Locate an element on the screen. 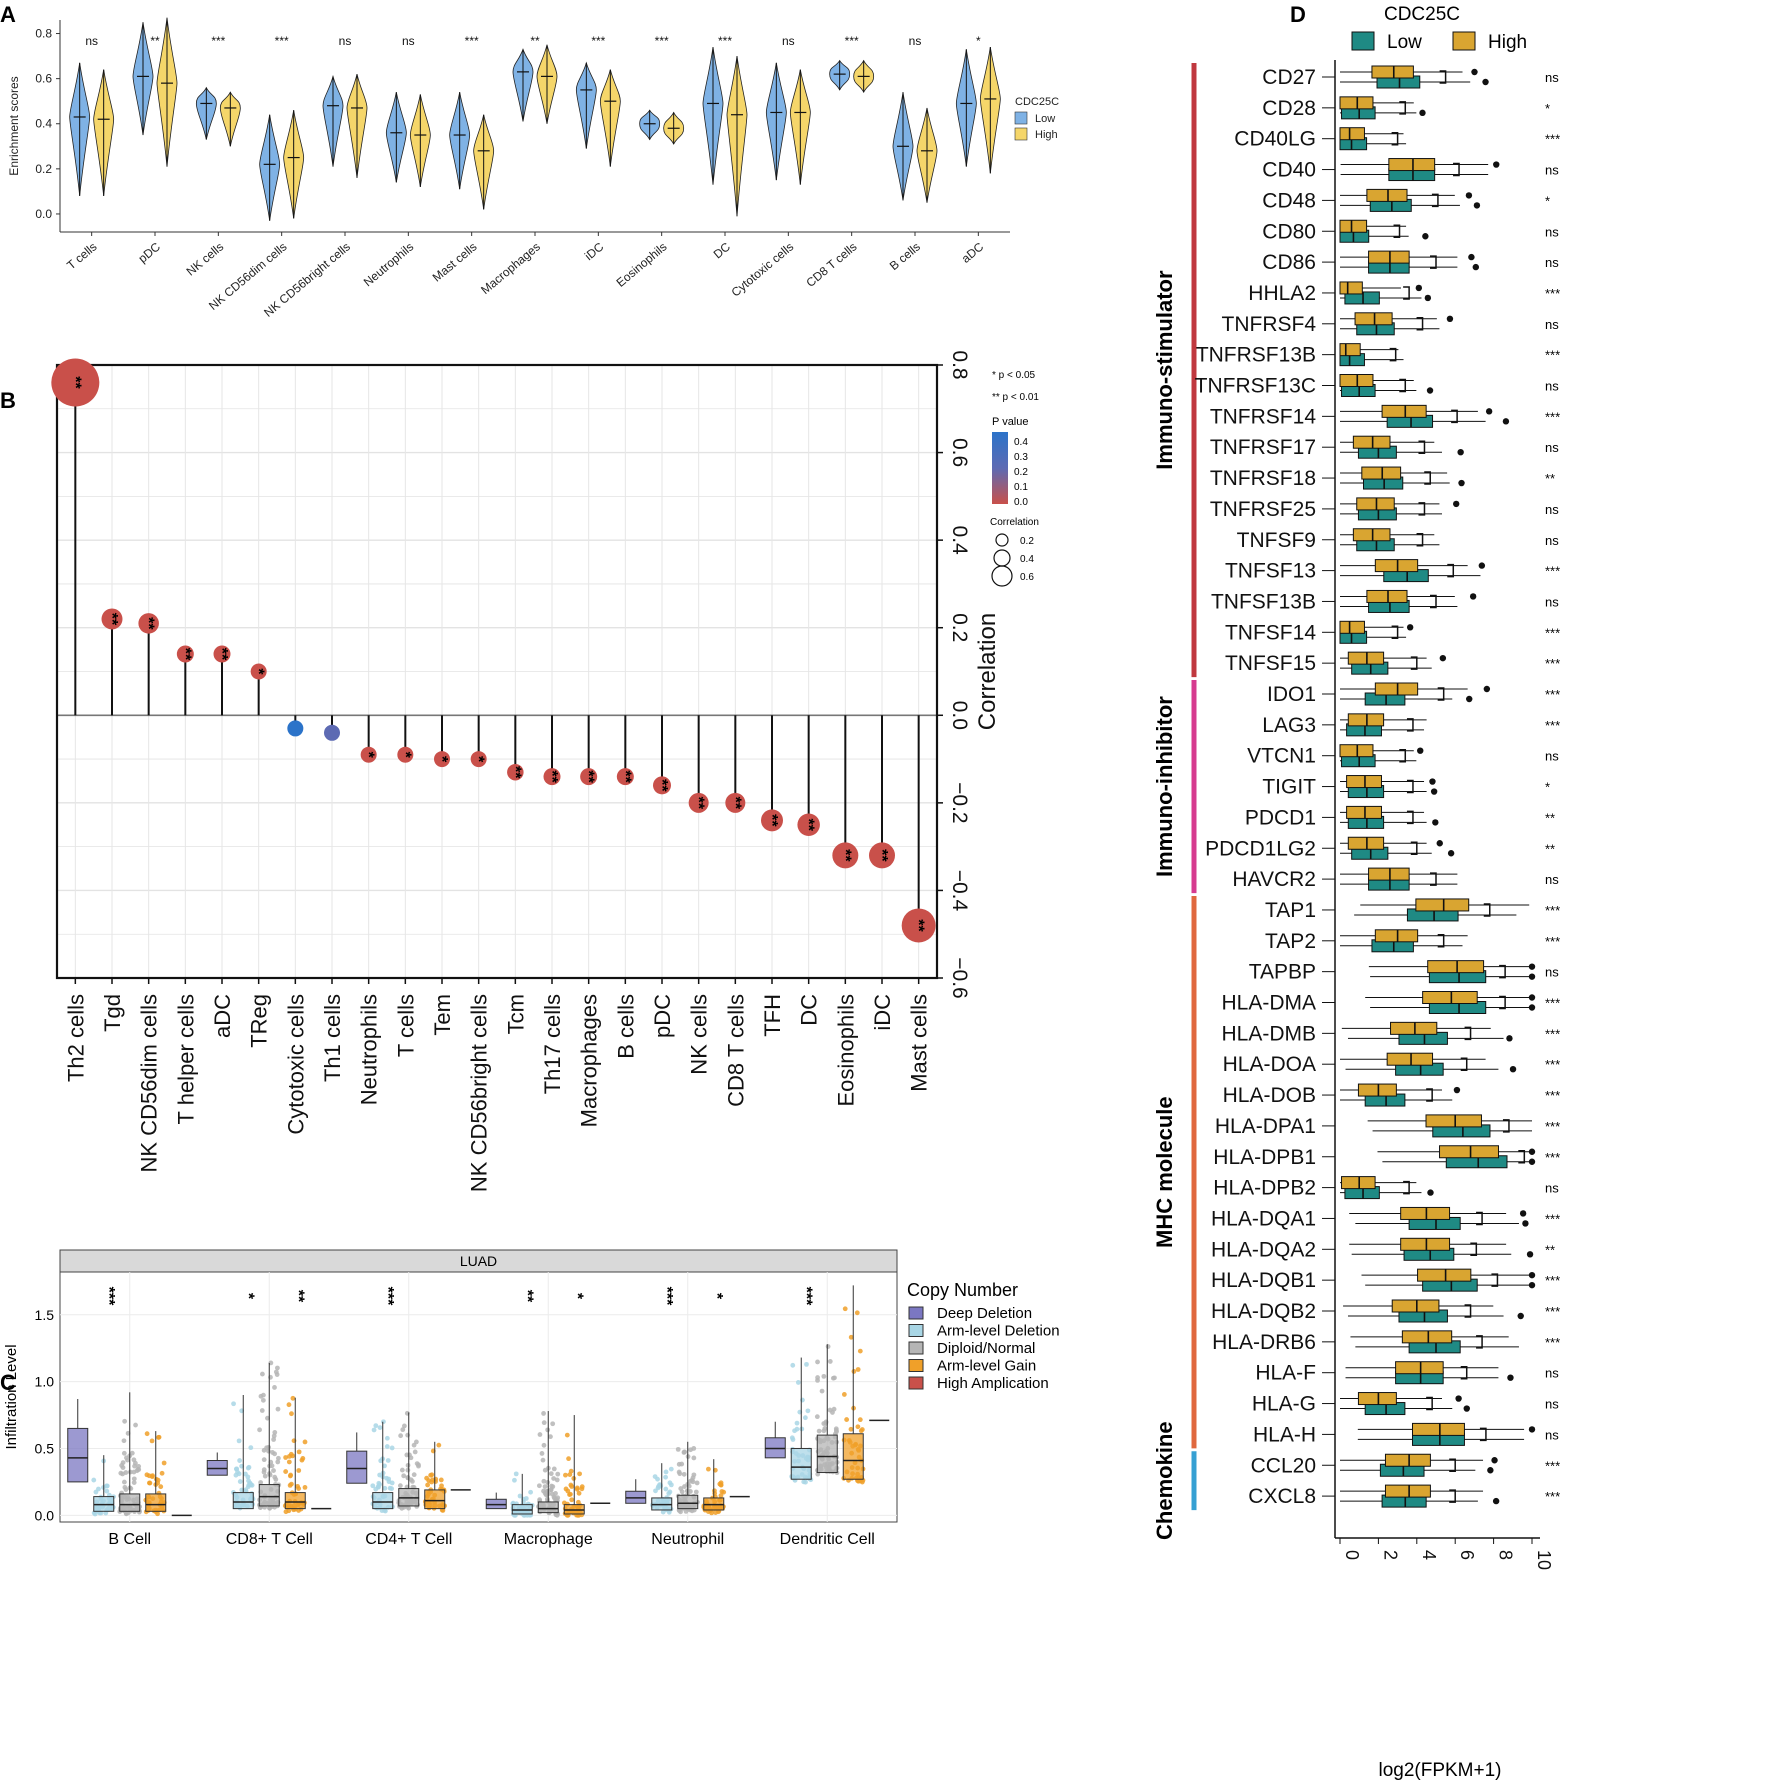 Image resolution: width=1772 pixels, height=1785 pixels. legend-label: High is located at coordinates (1046, 135).